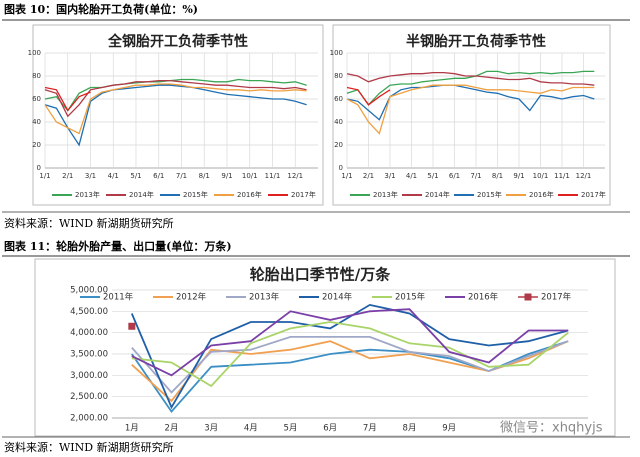  What do you see at coordinates (551, 428) in the screenshot?
I see `watermark: 微信号：xhqhyjs` at bounding box center [551, 428].